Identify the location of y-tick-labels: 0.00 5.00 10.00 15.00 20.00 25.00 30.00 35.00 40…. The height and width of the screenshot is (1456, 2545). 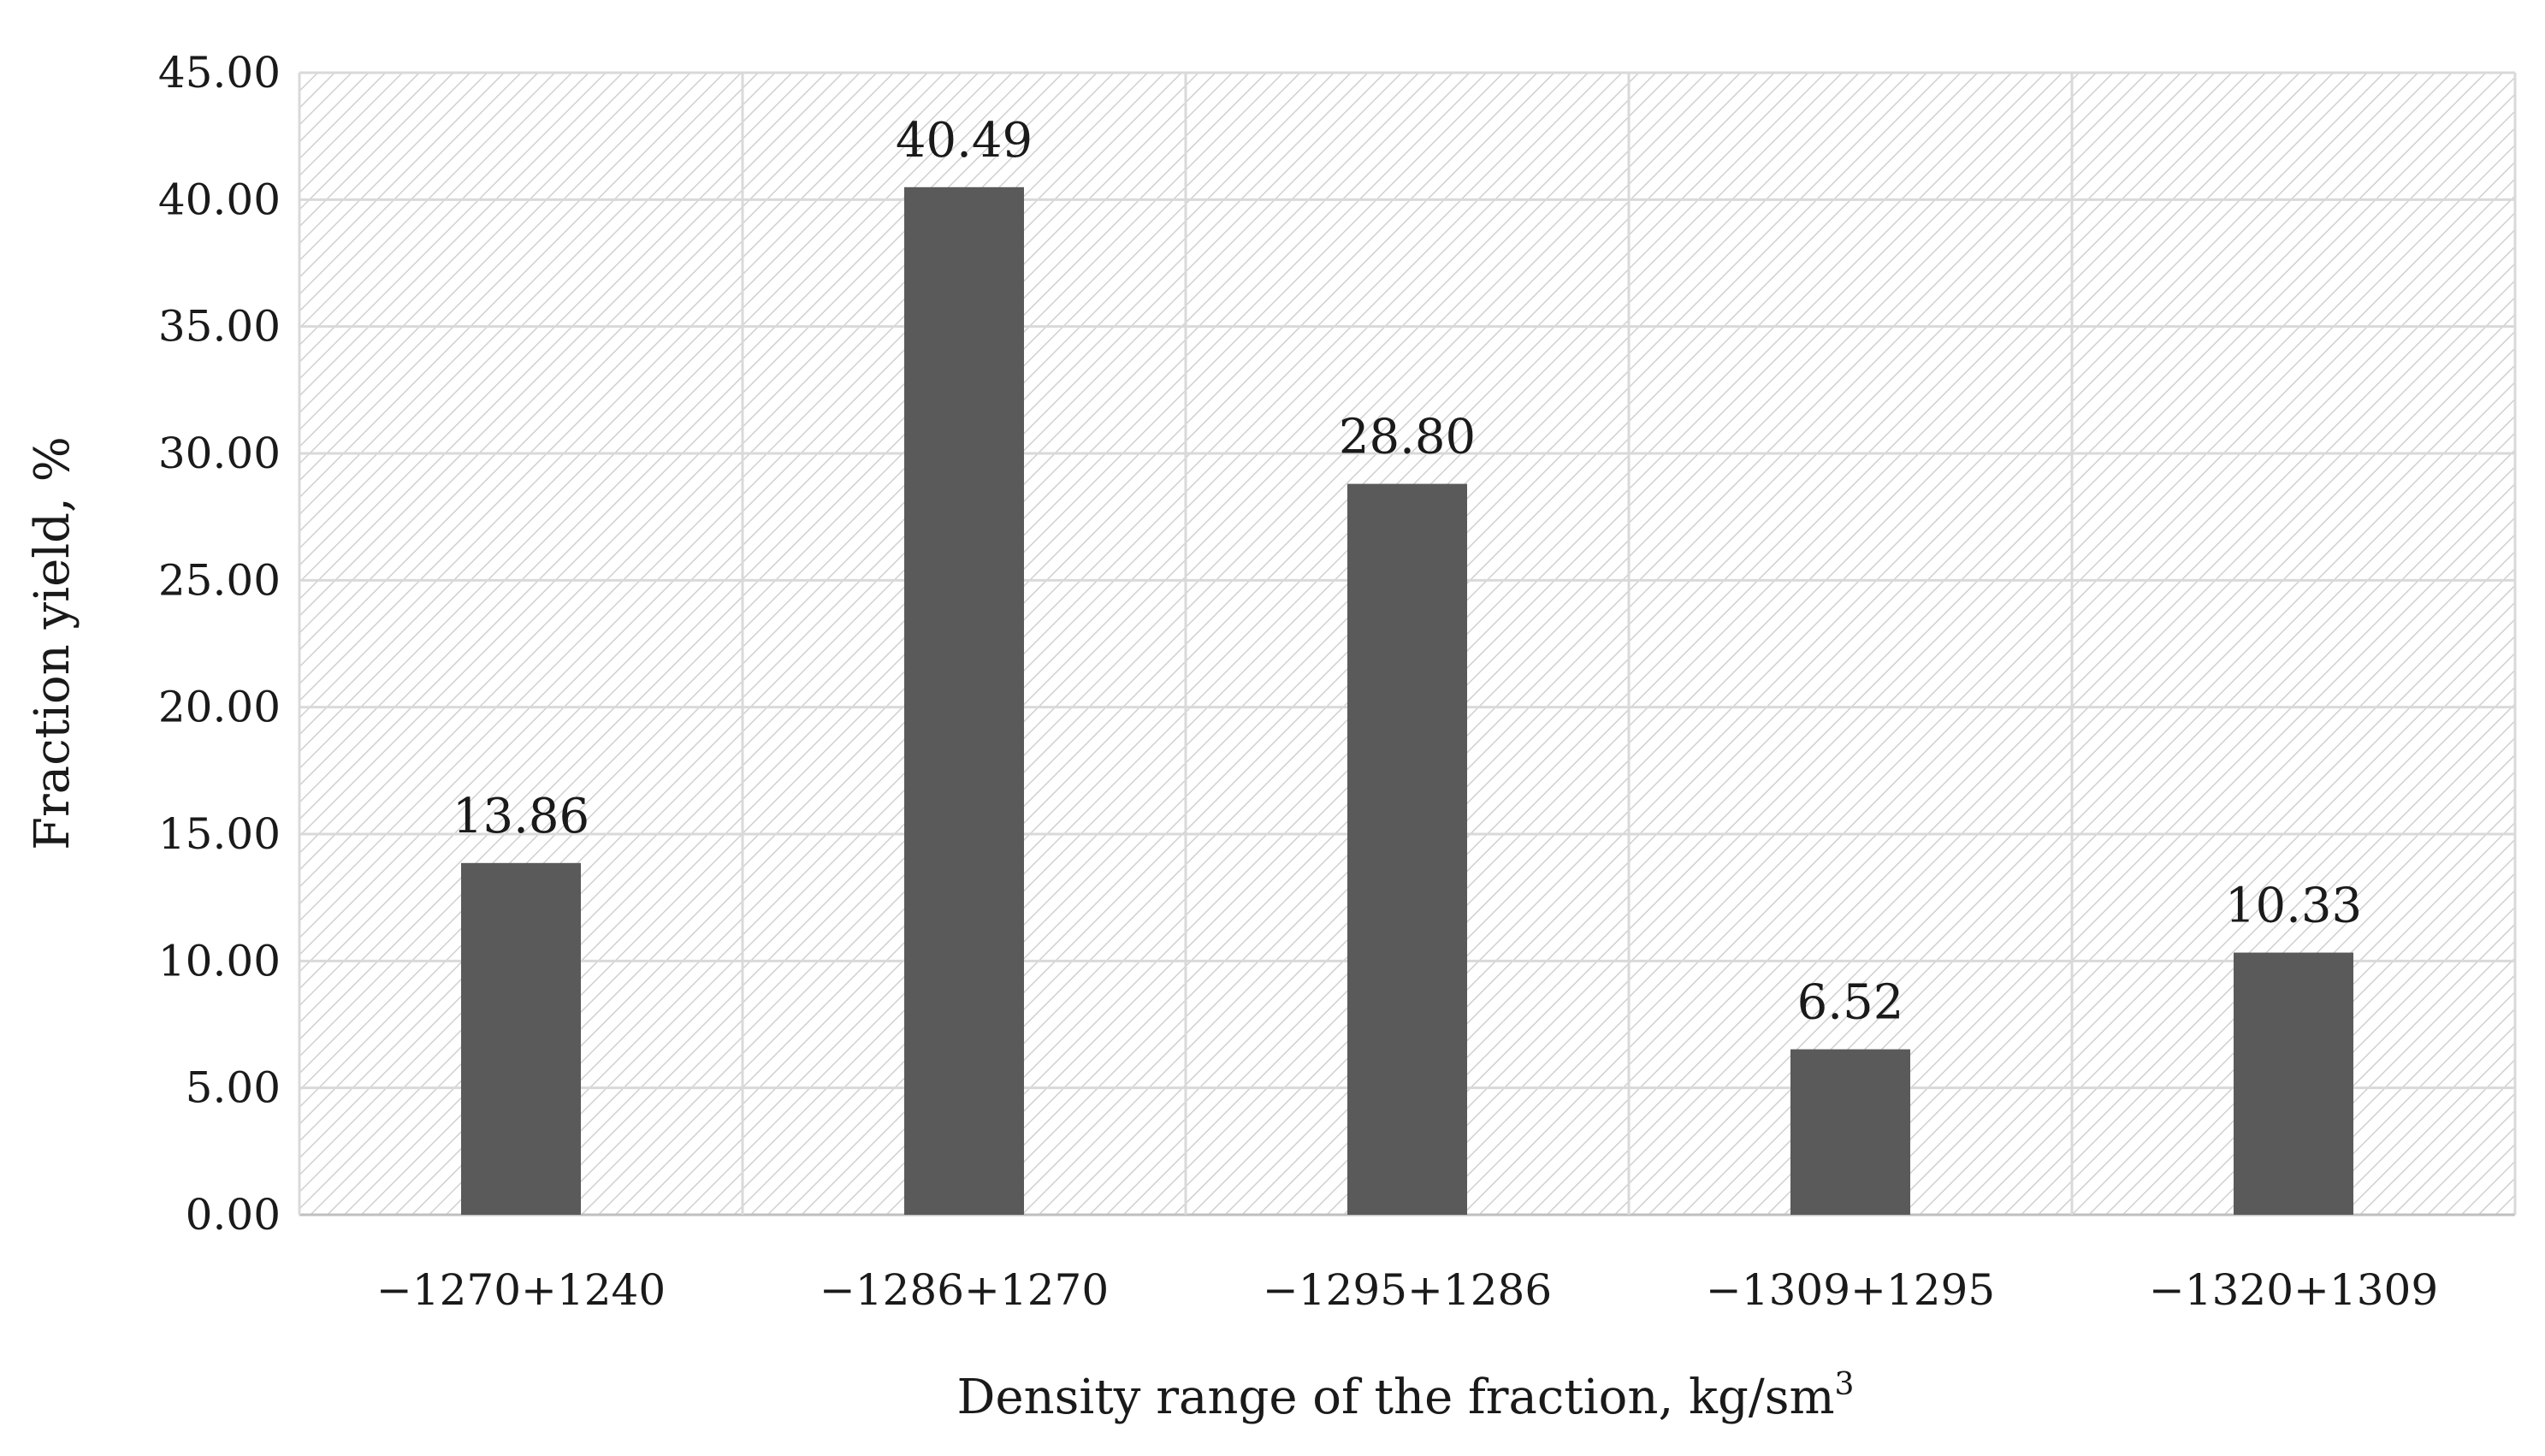
(219, 644).